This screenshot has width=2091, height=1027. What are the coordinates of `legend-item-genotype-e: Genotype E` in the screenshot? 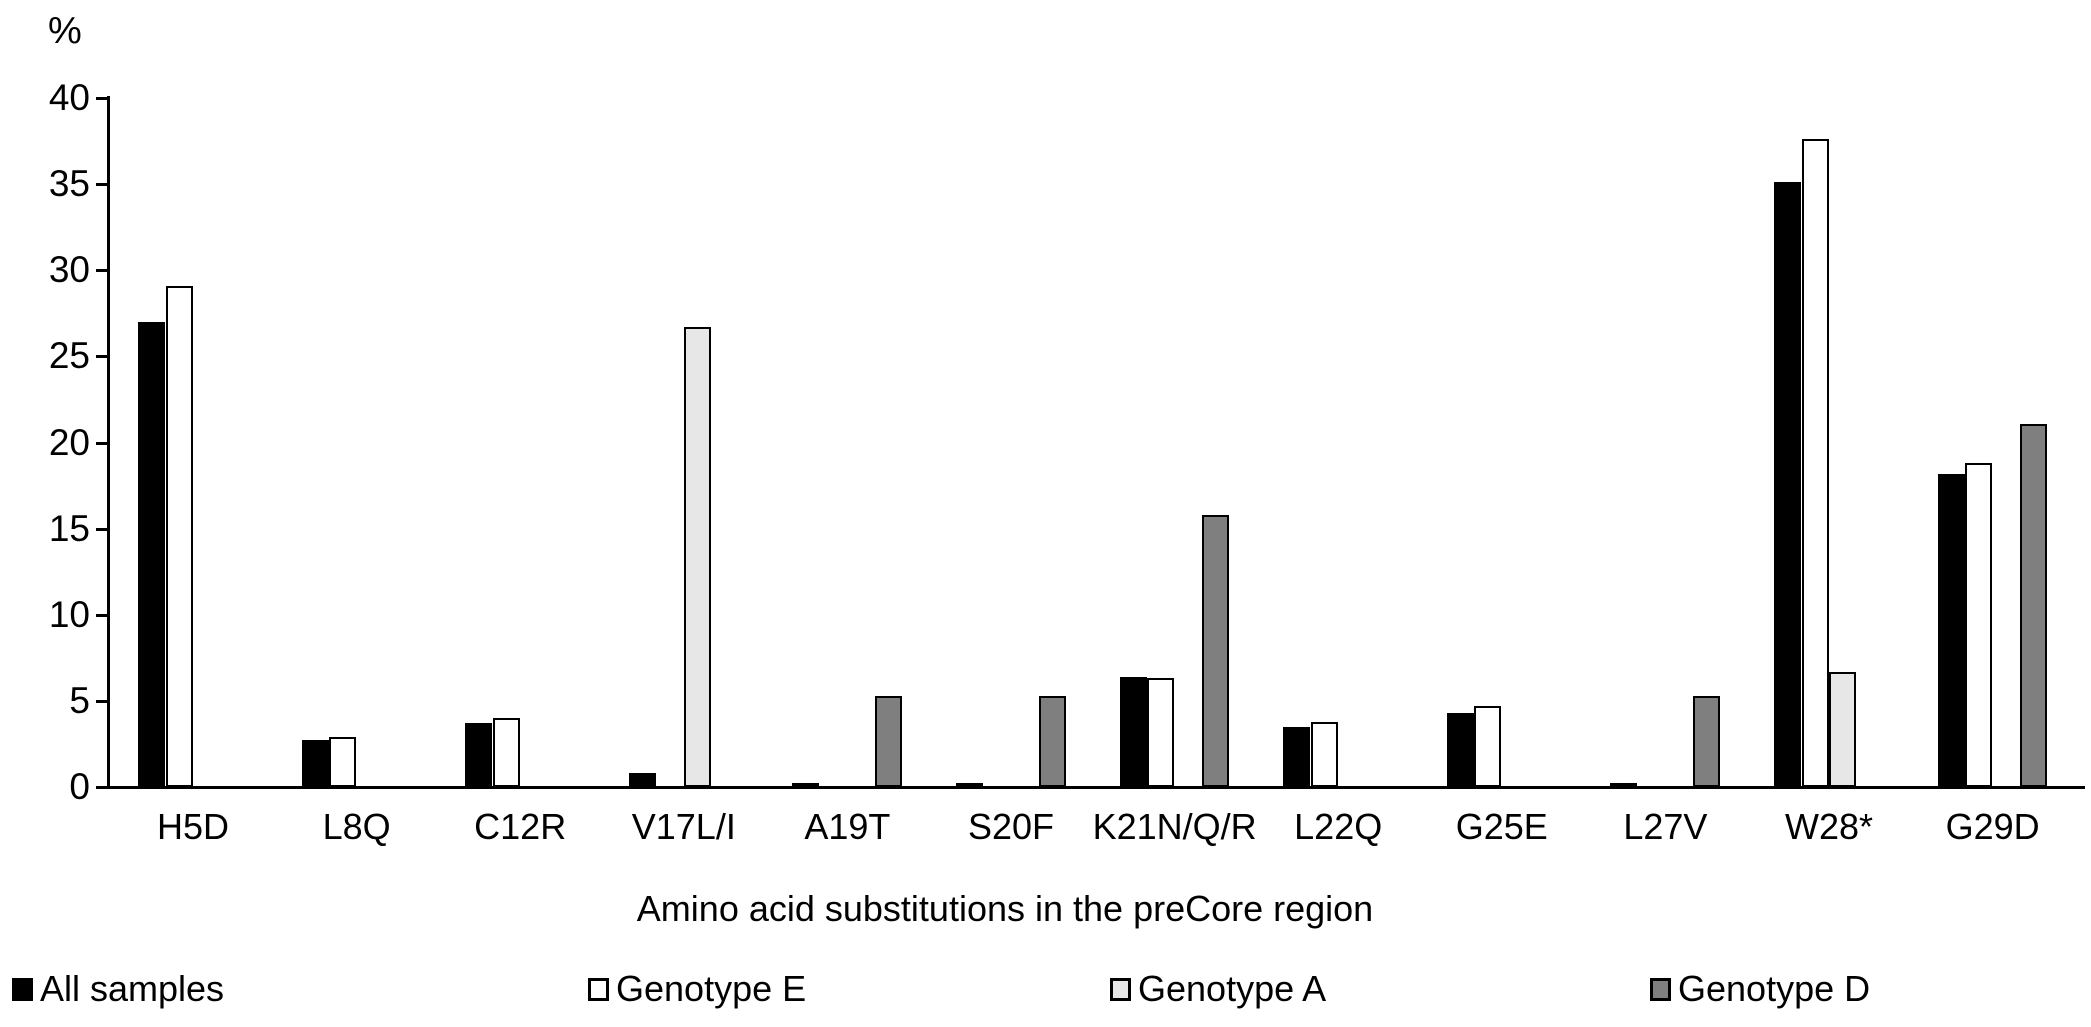 It's located at (697, 988).